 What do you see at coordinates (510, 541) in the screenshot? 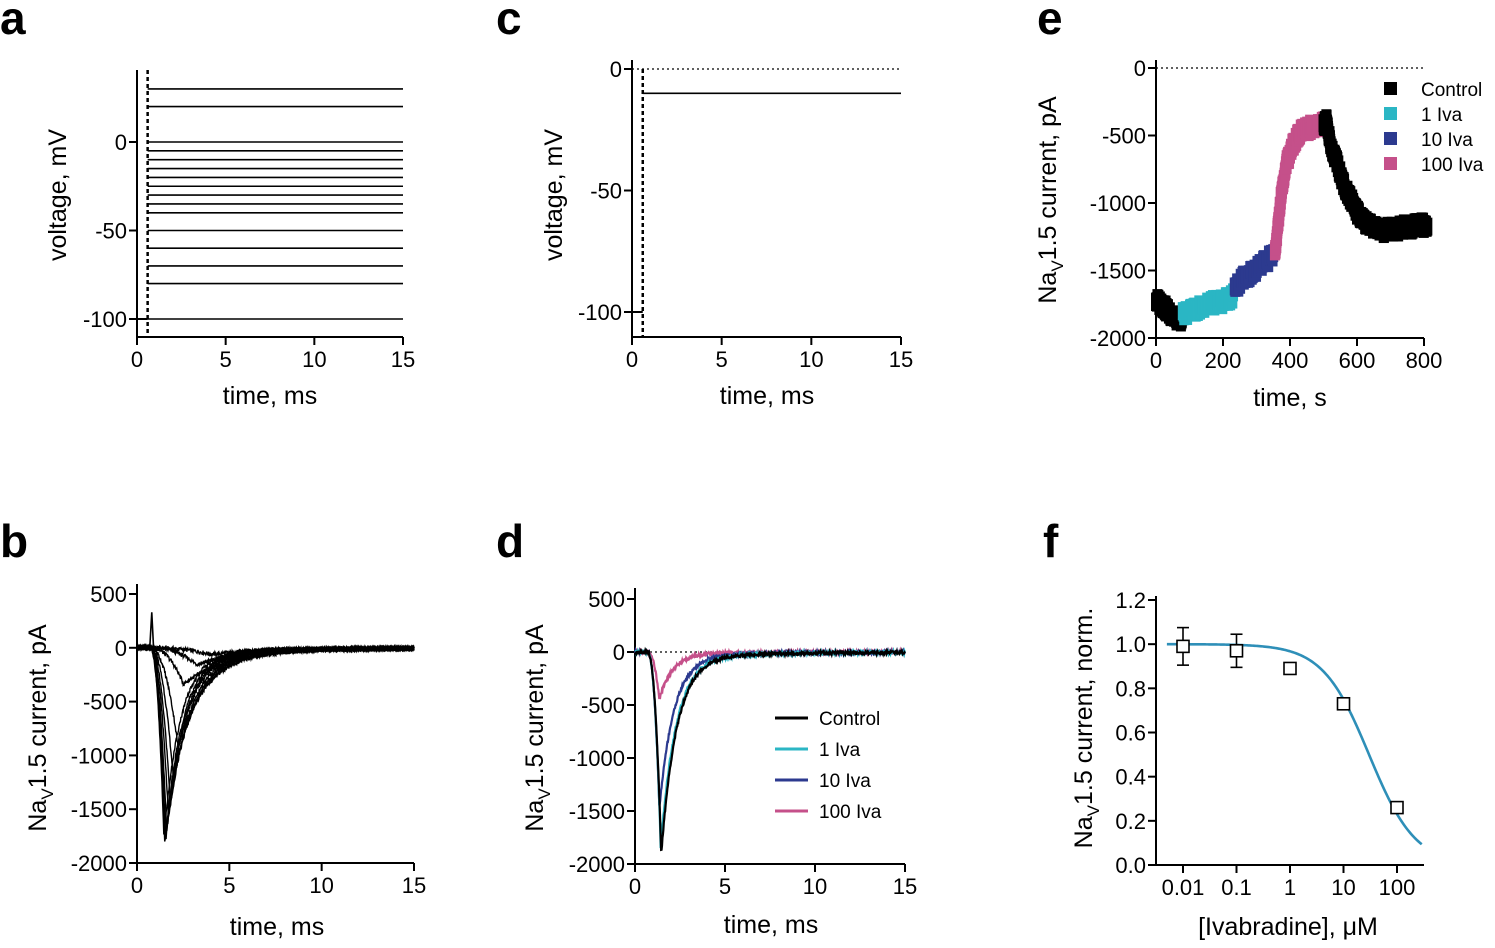
I see `panel-letter-d: d` at bounding box center [510, 541].